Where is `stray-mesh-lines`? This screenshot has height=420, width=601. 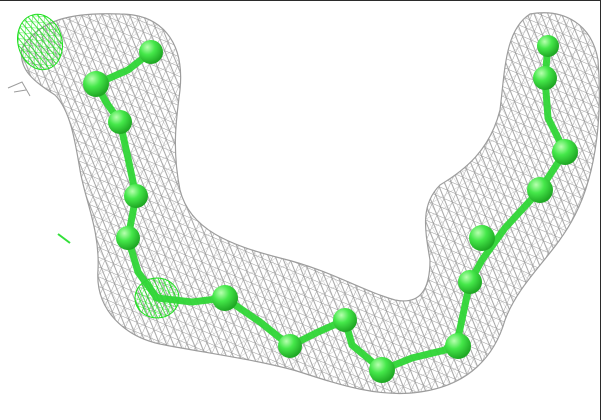 stray-mesh-lines is located at coordinates (19, 89).